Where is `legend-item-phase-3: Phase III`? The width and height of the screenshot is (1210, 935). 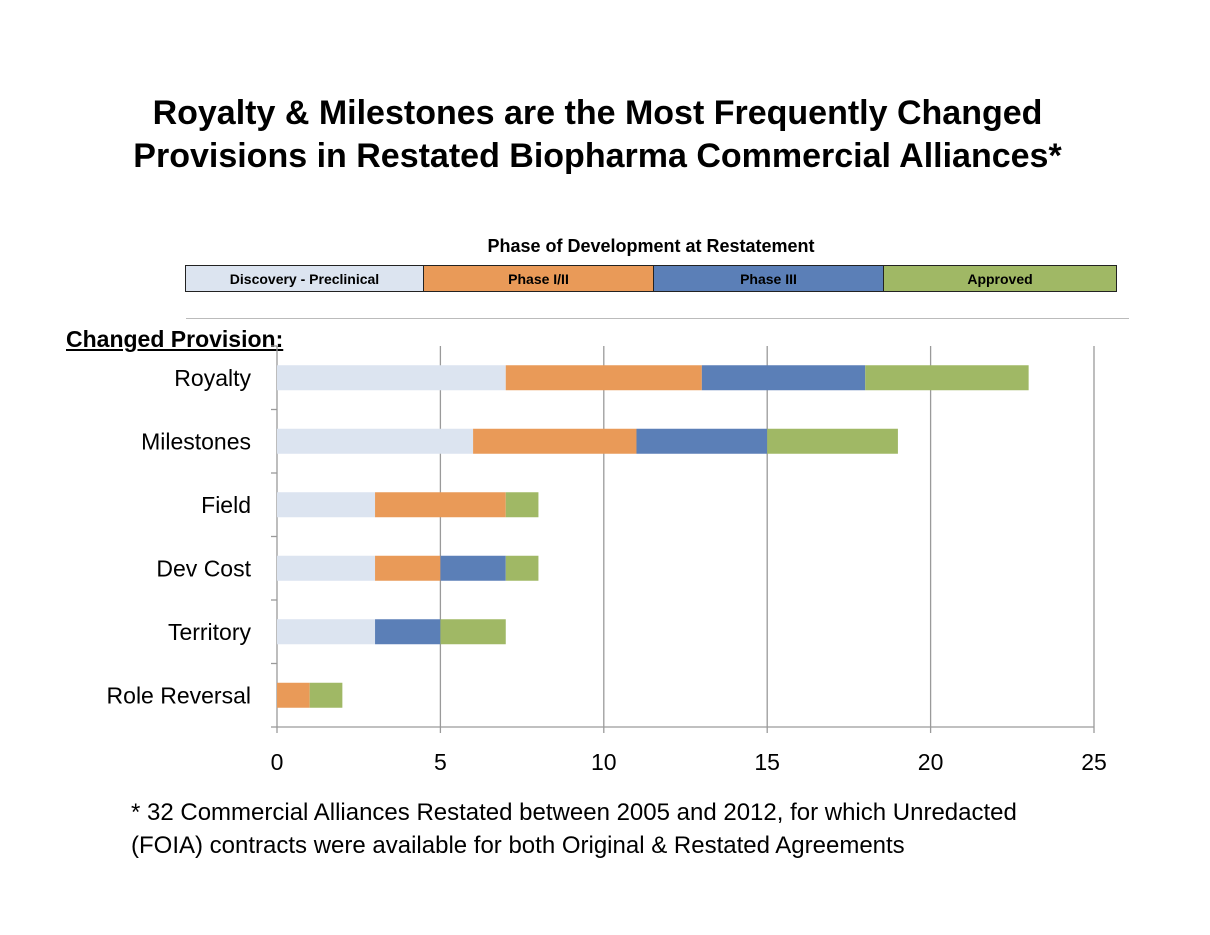 legend-item-phase-3: Phase III is located at coordinates (769, 278).